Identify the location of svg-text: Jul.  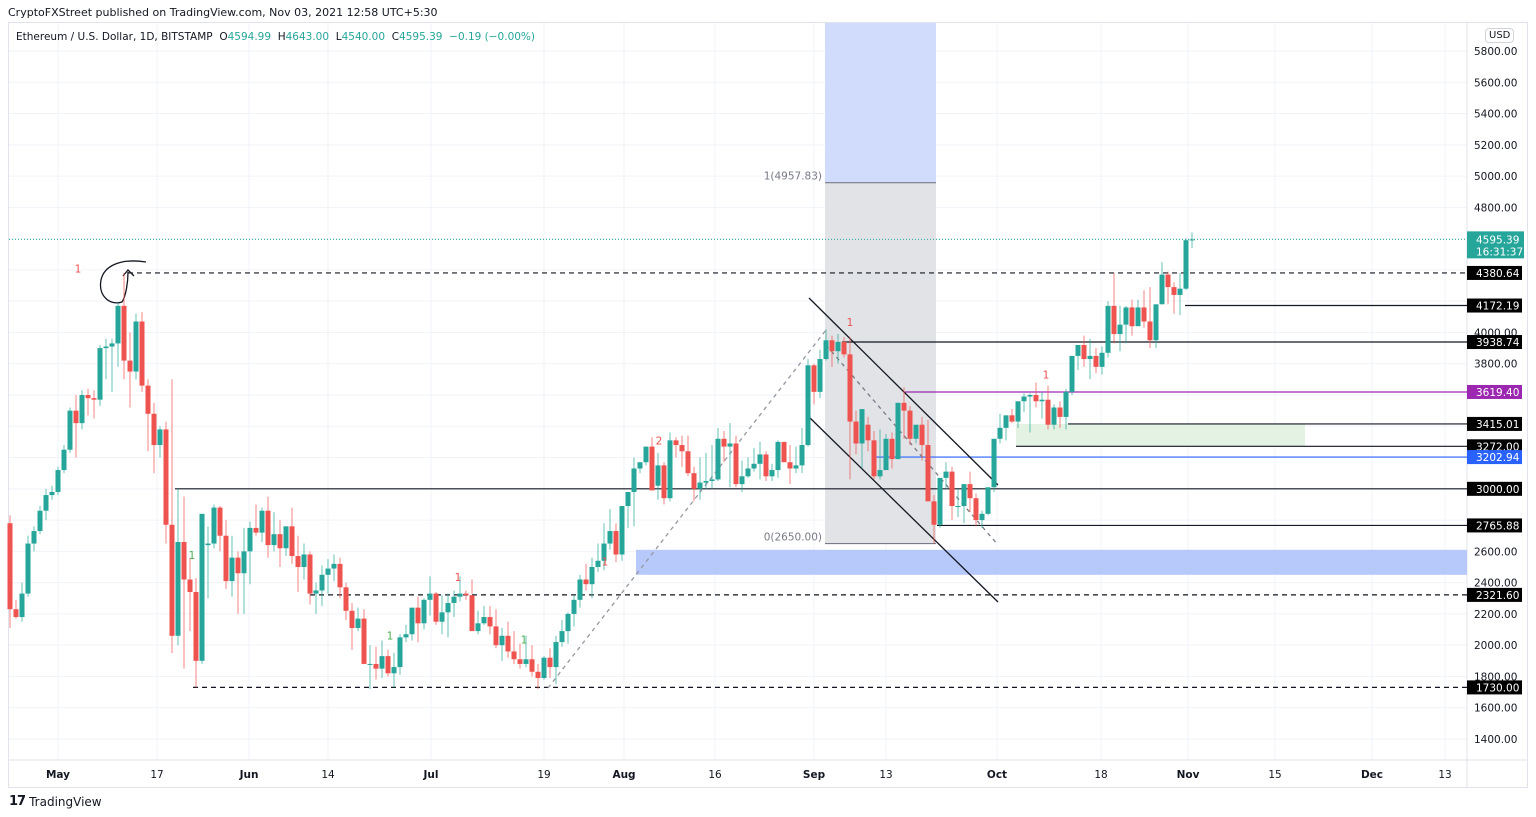
(431, 775).